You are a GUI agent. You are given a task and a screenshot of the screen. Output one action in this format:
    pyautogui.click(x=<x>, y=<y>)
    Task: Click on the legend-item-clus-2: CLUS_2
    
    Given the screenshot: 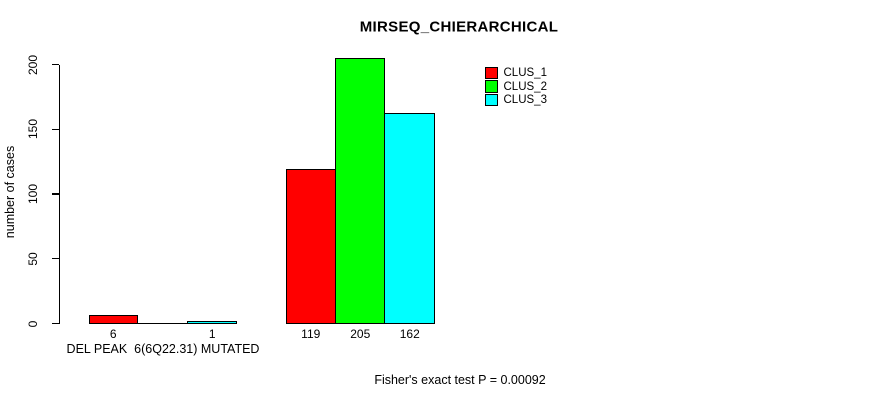 What is the action you would take?
    pyautogui.click(x=516, y=87)
    